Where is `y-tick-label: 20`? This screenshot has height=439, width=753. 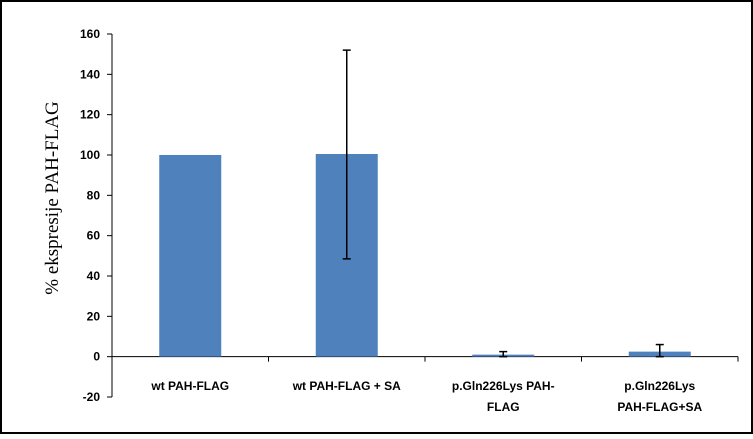 y-tick-label: 20 is located at coordinates (94, 316).